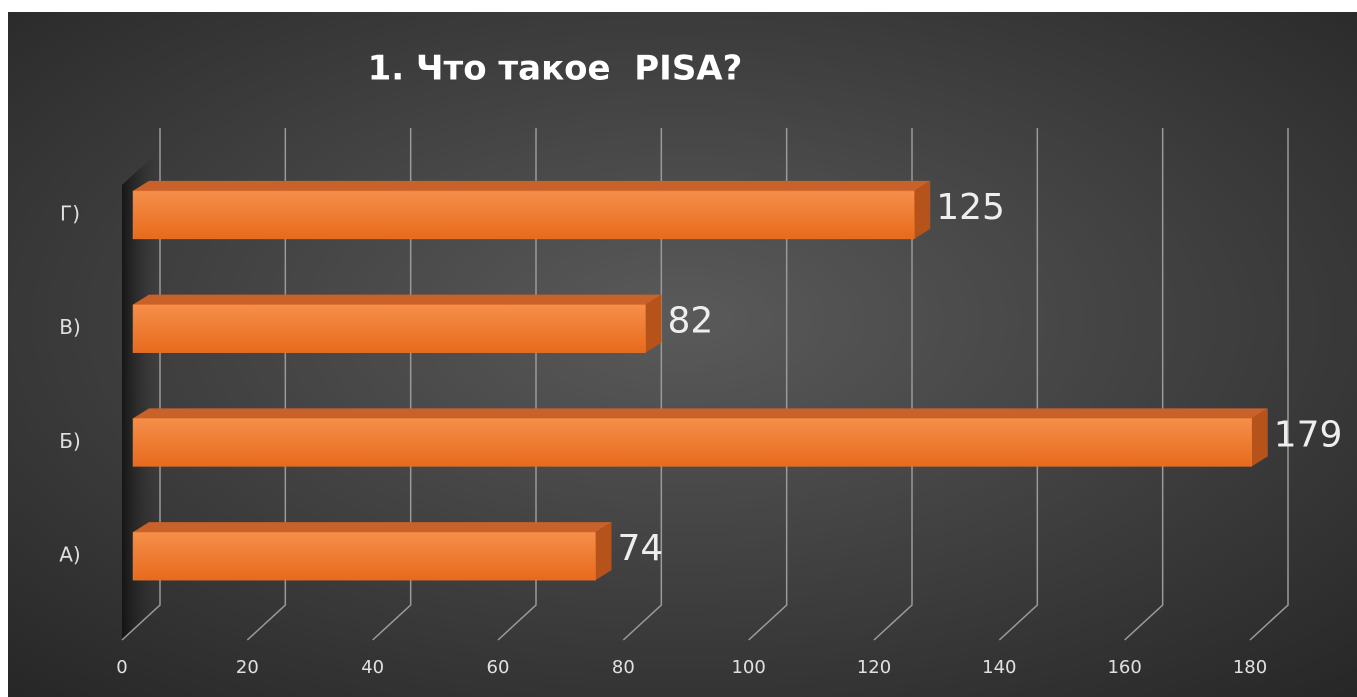 The width and height of the screenshot is (1357, 697). I want to click on x-tick-label: 100, so click(748, 667).